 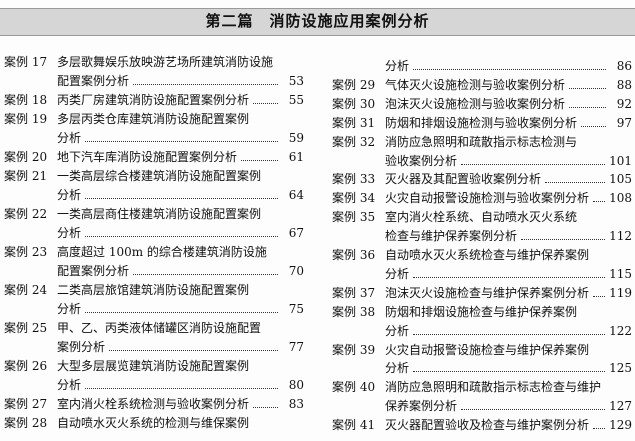 I want to click on entry-label: 案例 18, so click(x=26, y=100).